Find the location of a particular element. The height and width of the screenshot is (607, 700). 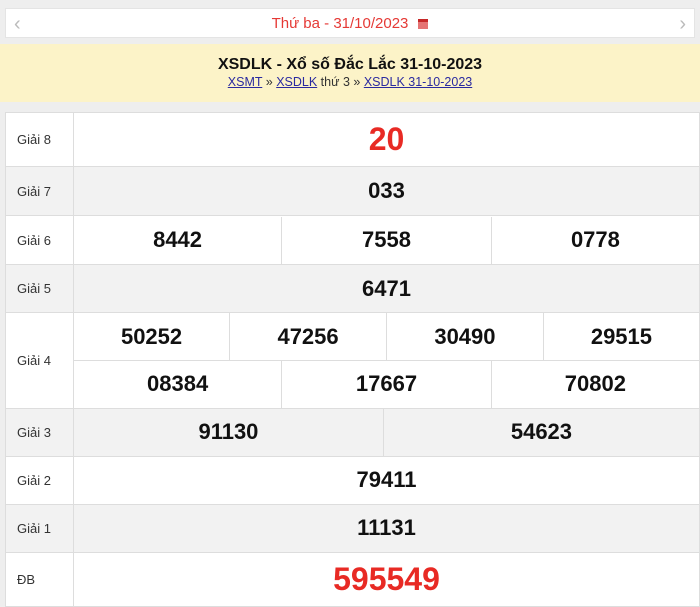

prize-row-3: Giải 3 91130 54623 is located at coordinates (352, 432).